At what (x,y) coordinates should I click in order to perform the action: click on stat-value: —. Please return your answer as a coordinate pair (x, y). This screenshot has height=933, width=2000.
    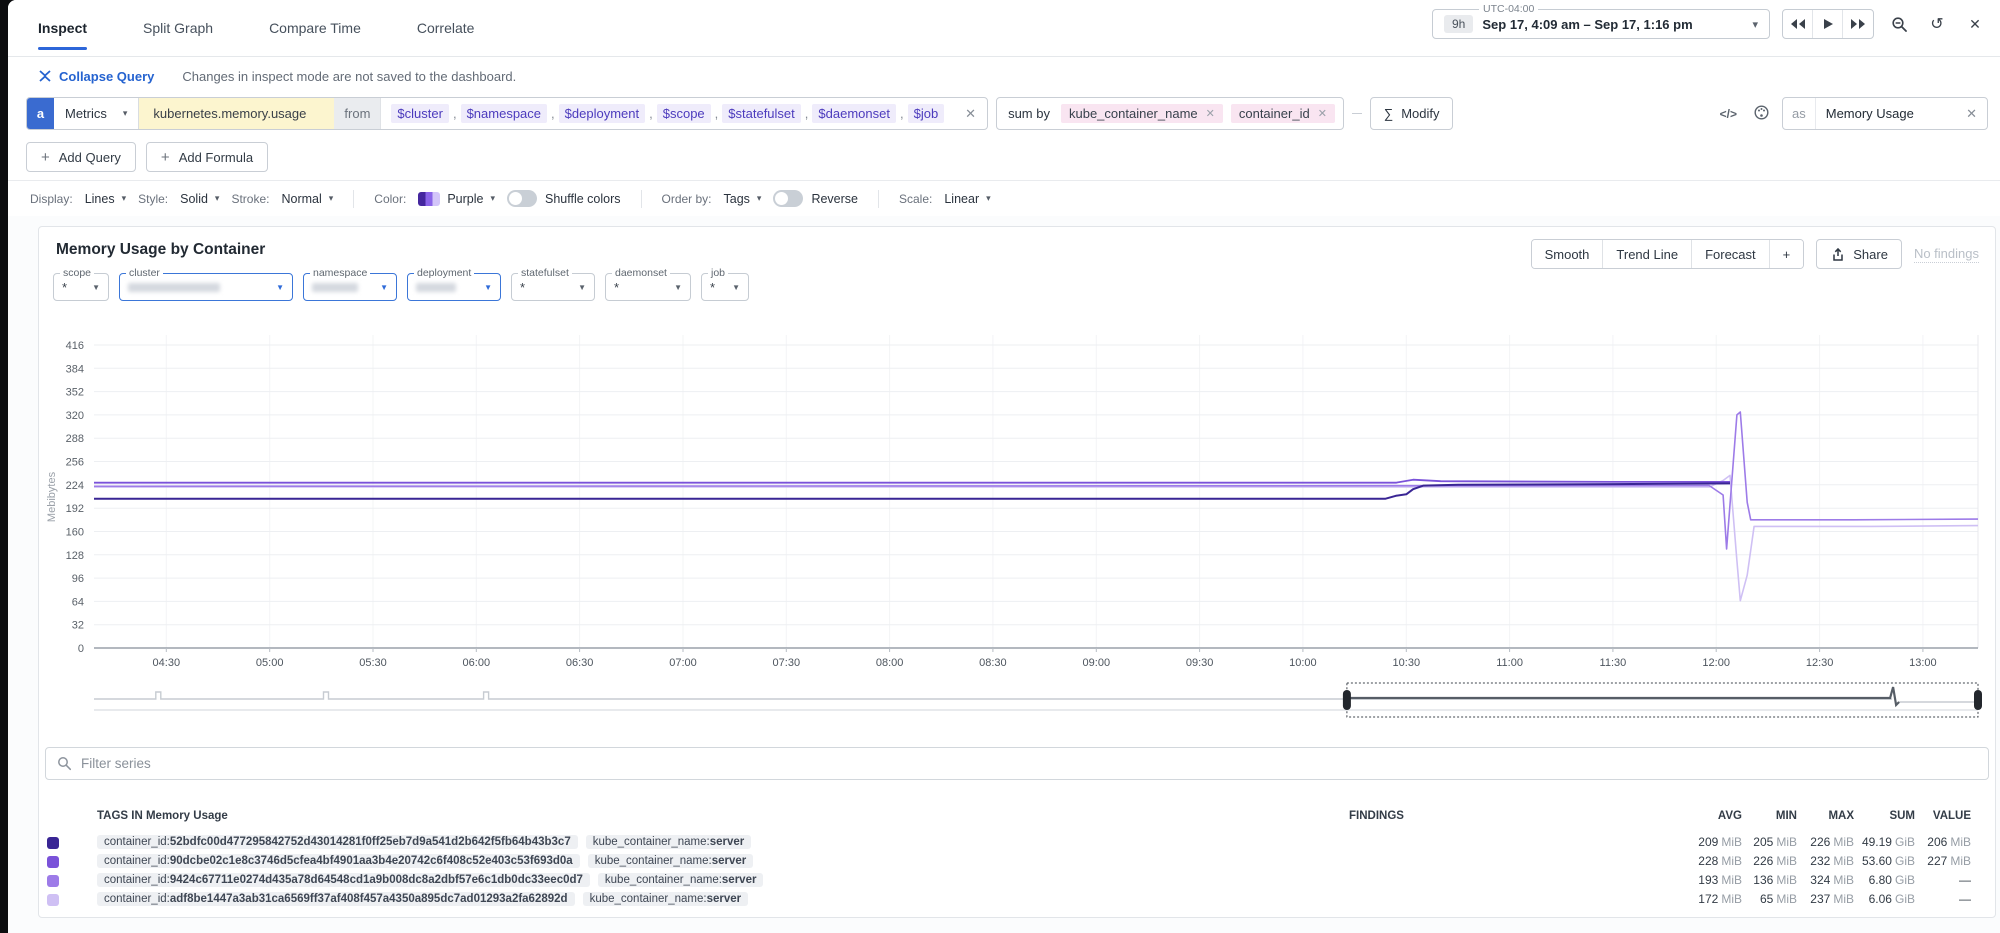
    Looking at the image, I should click on (1965, 880).